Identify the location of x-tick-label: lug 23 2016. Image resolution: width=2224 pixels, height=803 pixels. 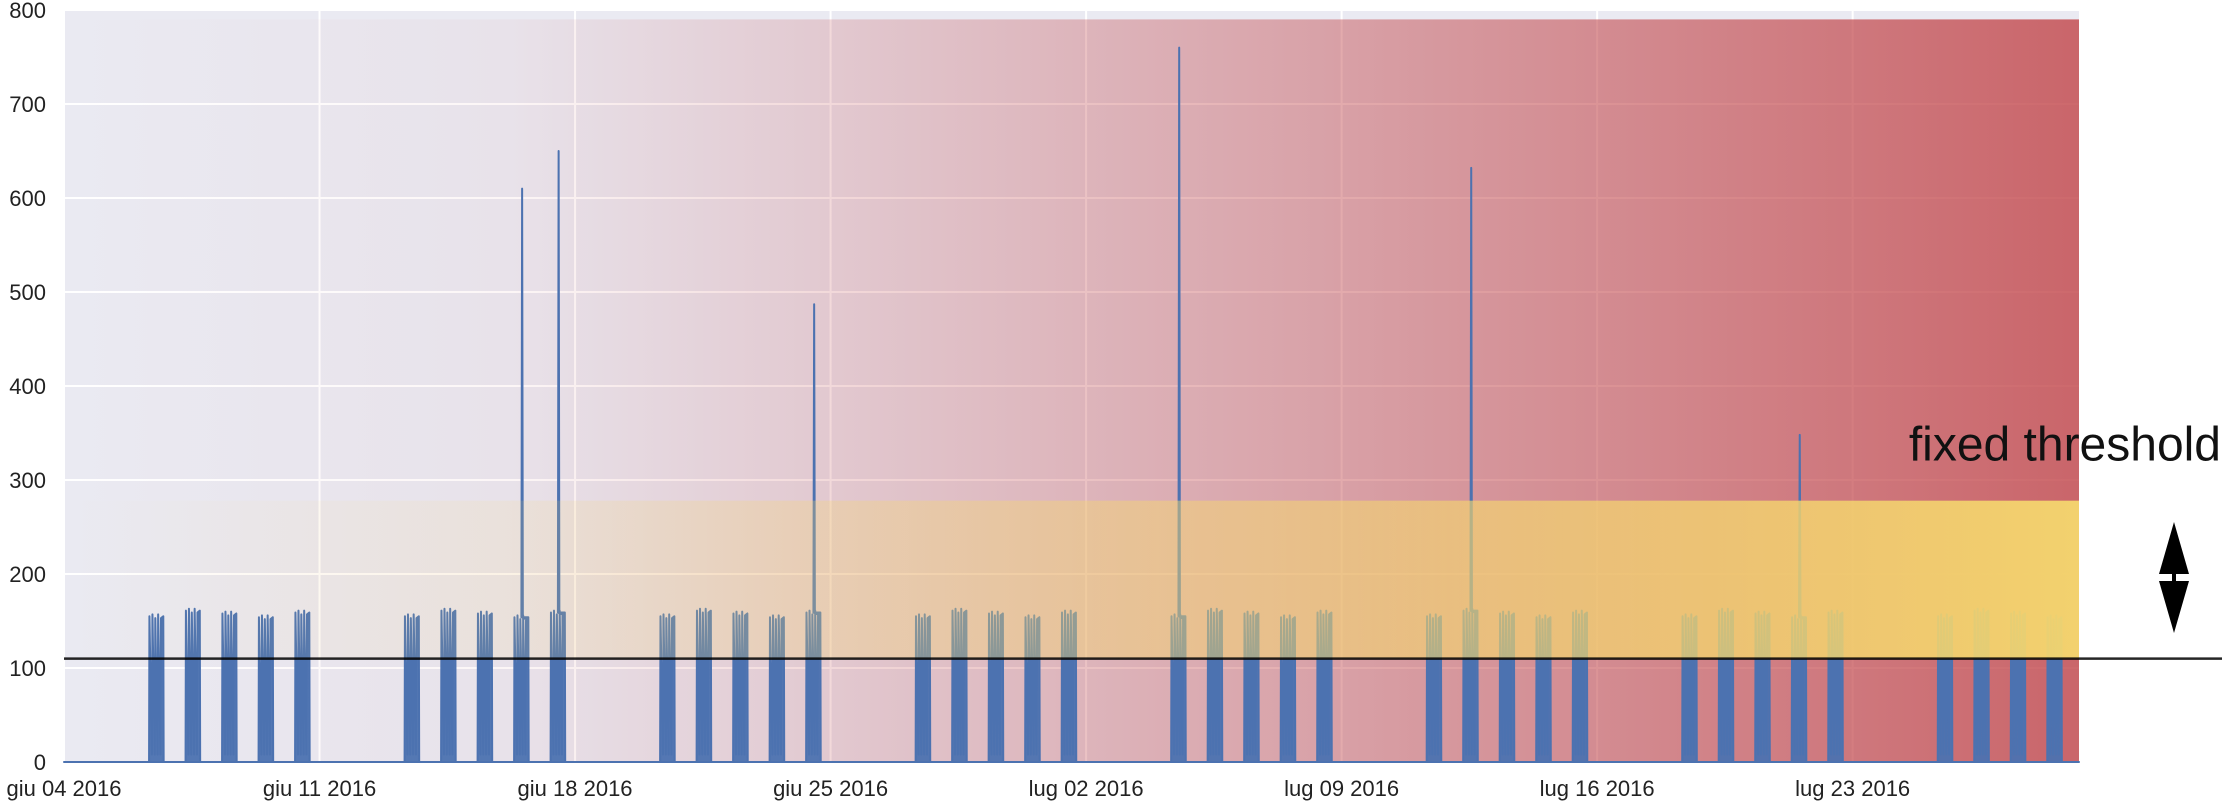
(1852, 788).